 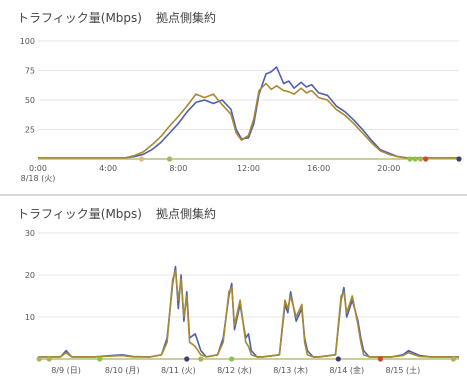 What do you see at coordinates (122, 370) in the screenshot?
I see `x-tick-label: 8/10 (月)` at bounding box center [122, 370].